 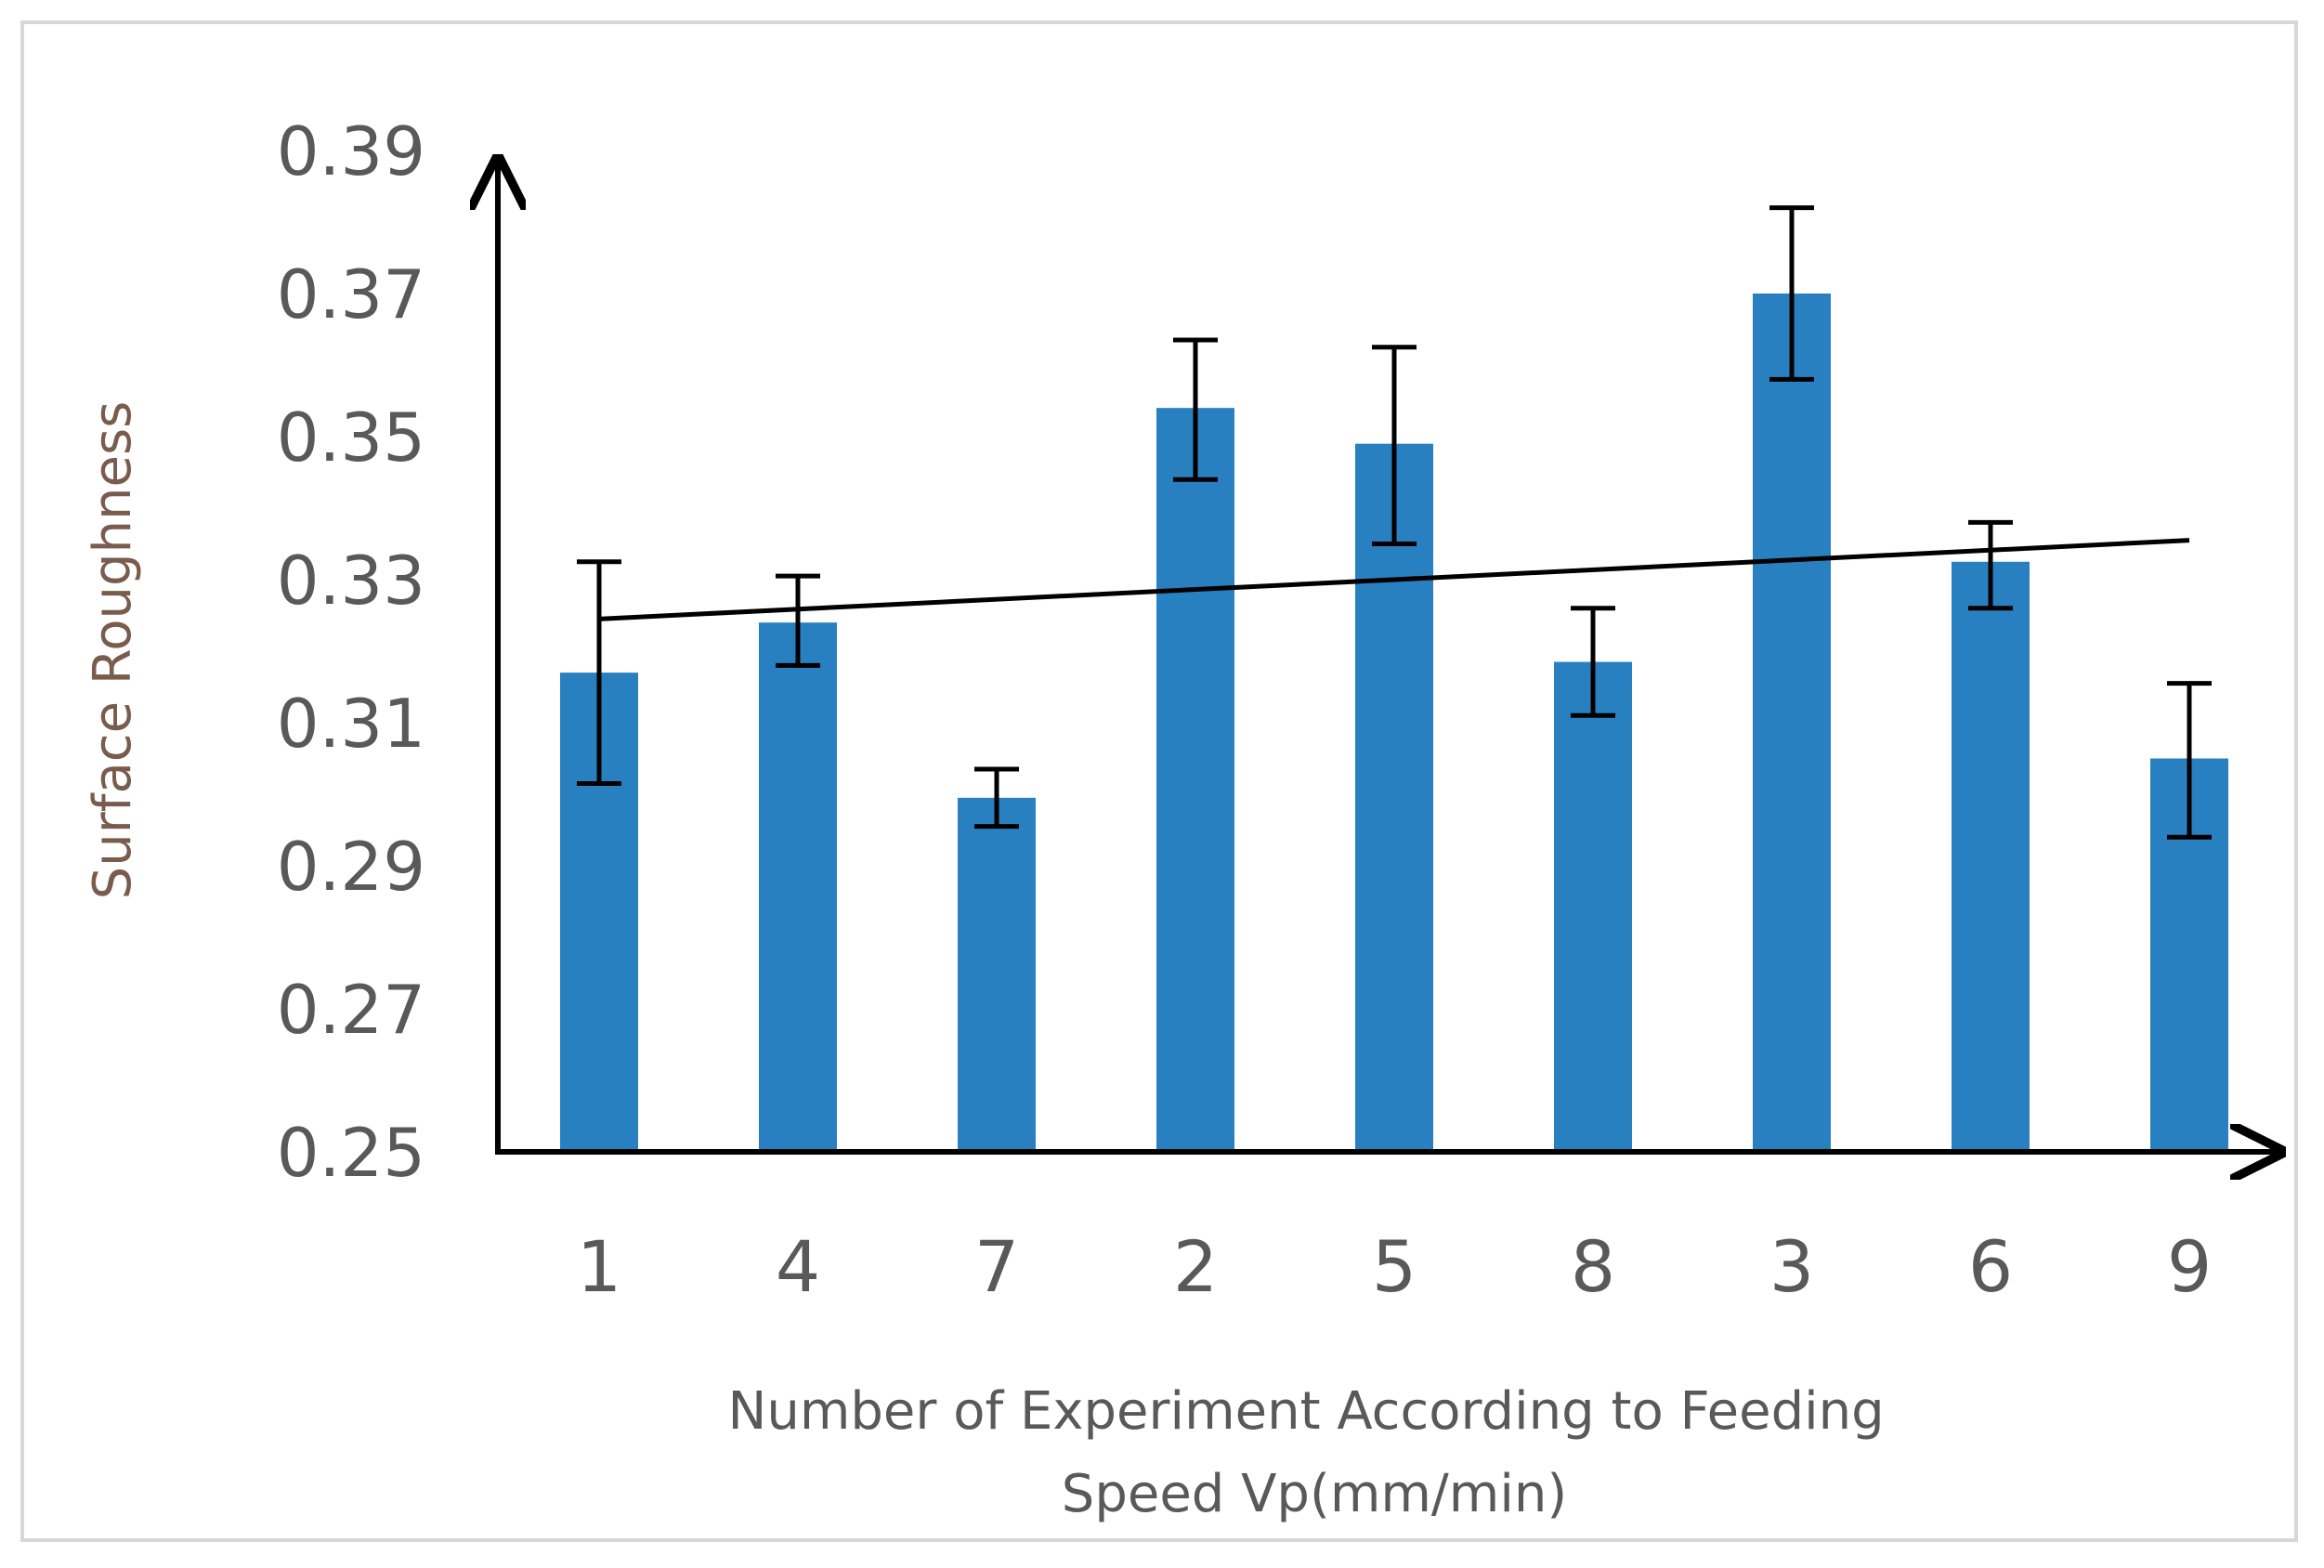 I want to click on y-tick-label: 0.39, so click(x=351, y=151).